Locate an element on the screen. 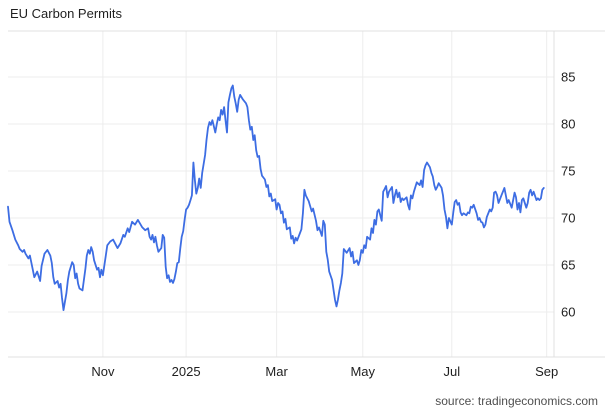 Image resolution: width=605 pixels, height=416 pixels. y-axis-label: 75 is located at coordinates (568, 171).